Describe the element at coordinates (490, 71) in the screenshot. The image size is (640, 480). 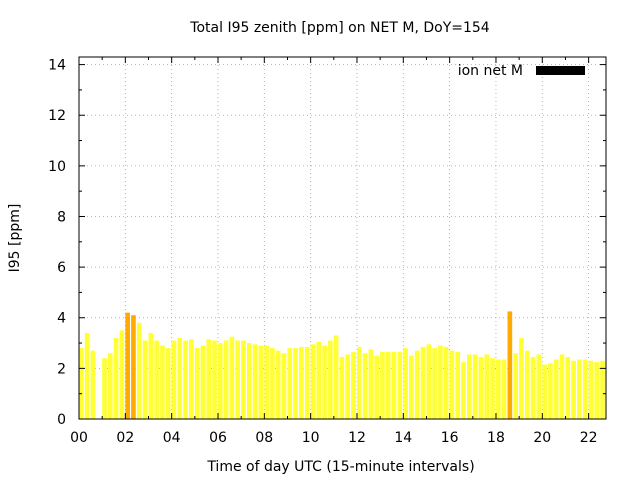
I see `legend-label: ion net M` at that location.